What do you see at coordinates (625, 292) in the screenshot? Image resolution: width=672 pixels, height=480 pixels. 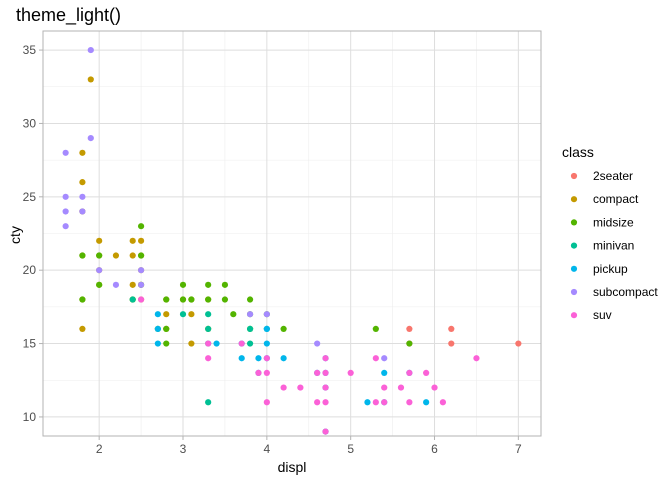 I see `legend-label-subcompact: subcompact` at bounding box center [625, 292].